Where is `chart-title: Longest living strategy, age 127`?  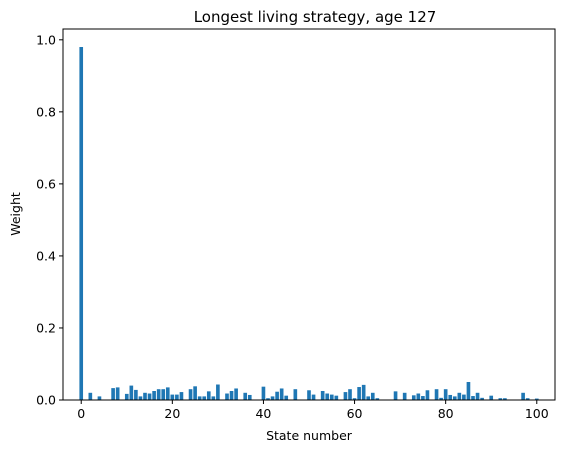 chart-title: Longest living strategy, age 127 is located at coordinates (315, 17).